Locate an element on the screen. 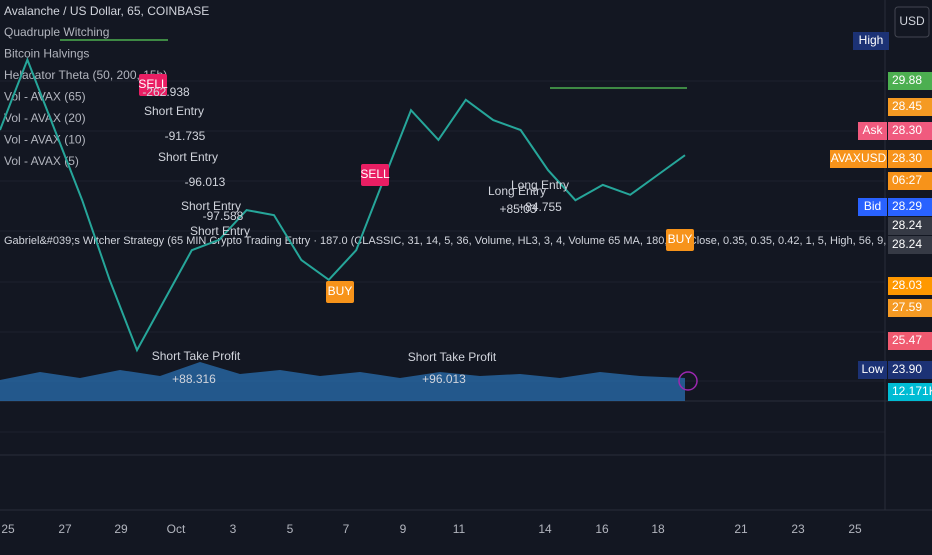 The height and width of the screenshot is (555, 932). trade-note: -96.013 is located at coordinates (205, 182).